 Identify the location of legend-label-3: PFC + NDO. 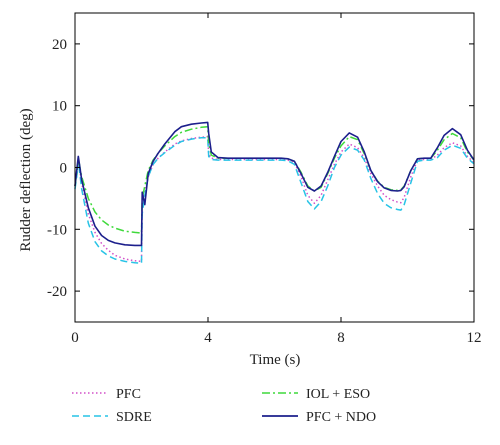
(341, 417).